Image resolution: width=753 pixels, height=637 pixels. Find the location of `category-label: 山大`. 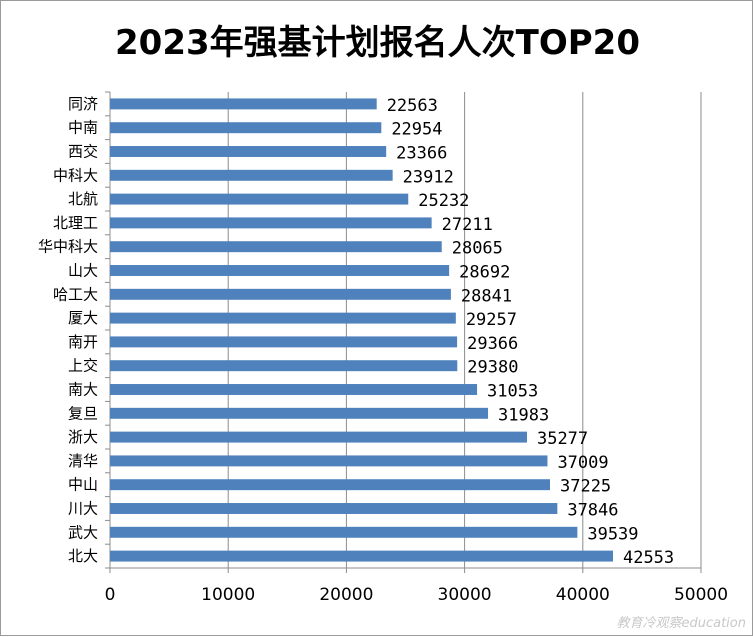

category-label: 山大 is located at coordinates (83, 271).